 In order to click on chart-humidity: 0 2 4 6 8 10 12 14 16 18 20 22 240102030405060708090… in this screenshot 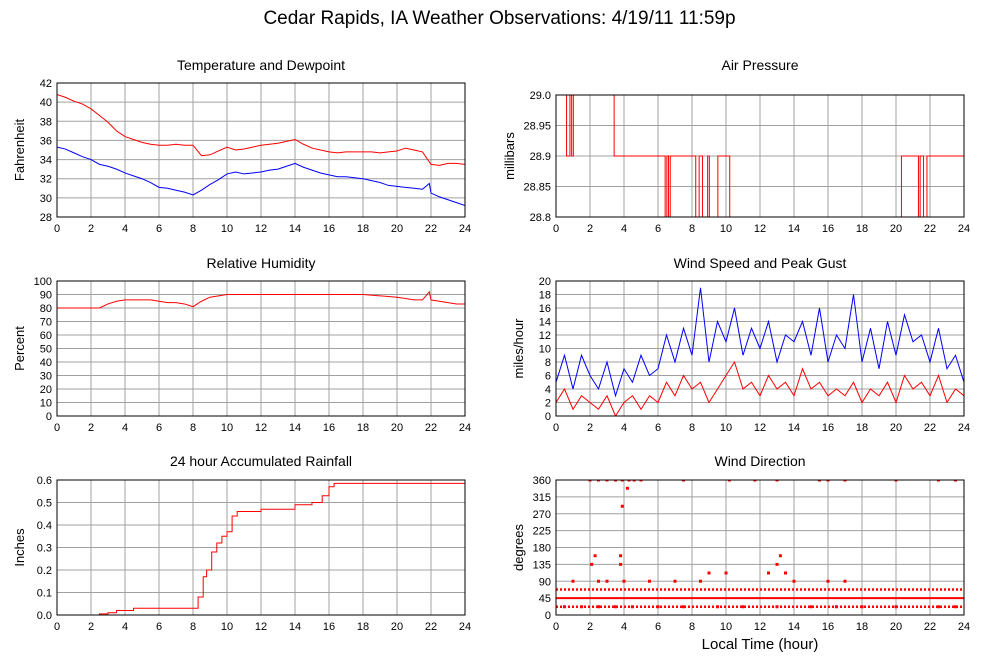, I will do `click(241, 344)`.